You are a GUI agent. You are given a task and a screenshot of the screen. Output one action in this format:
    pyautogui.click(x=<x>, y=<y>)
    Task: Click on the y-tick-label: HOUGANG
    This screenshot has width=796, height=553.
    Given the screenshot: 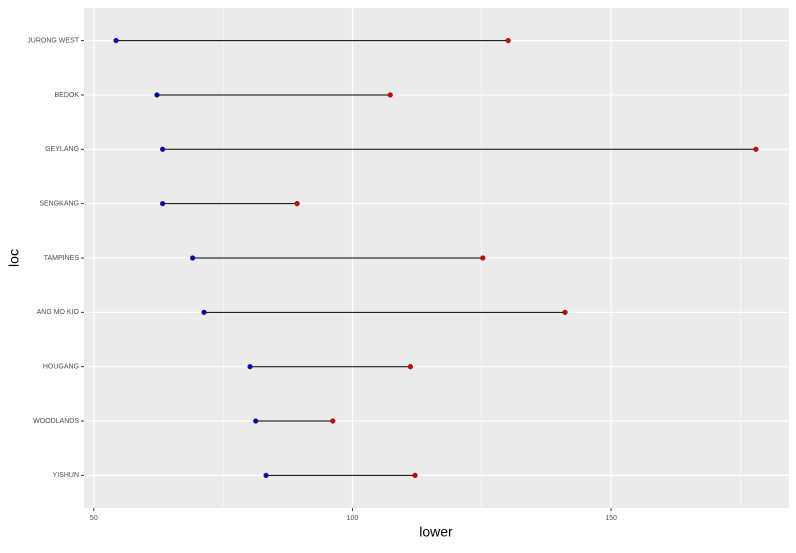 What is the action you would take?
    pyautogui.click(x=61, y=367)
    